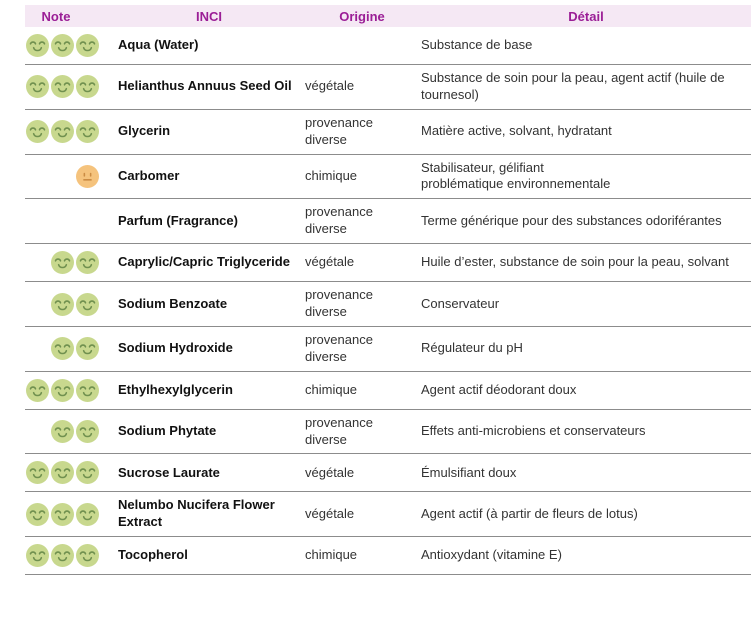 The image size is (751, 625). I want to click on inci-name: Sodium Phytate, so click(167, 431).